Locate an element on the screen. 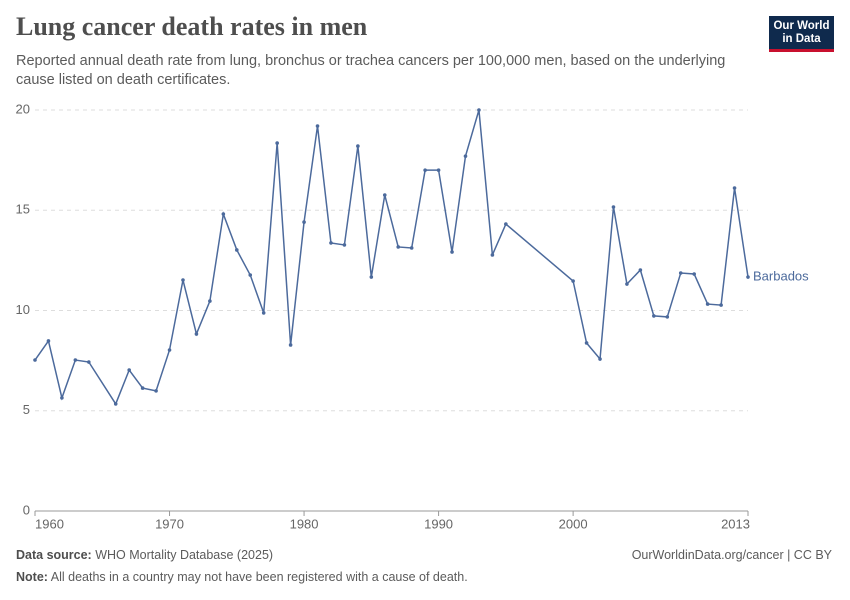 The width and height of the screenshot is (850, 600). logo-line: in Data is located at coordinates (801, 39).